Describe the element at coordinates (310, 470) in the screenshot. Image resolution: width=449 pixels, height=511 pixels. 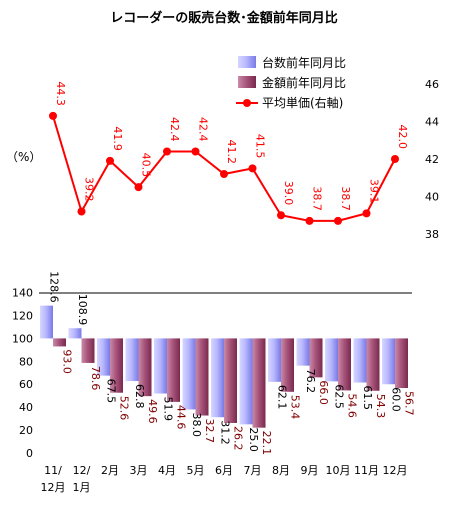
I see `x-tick-label: 9月` at that location.